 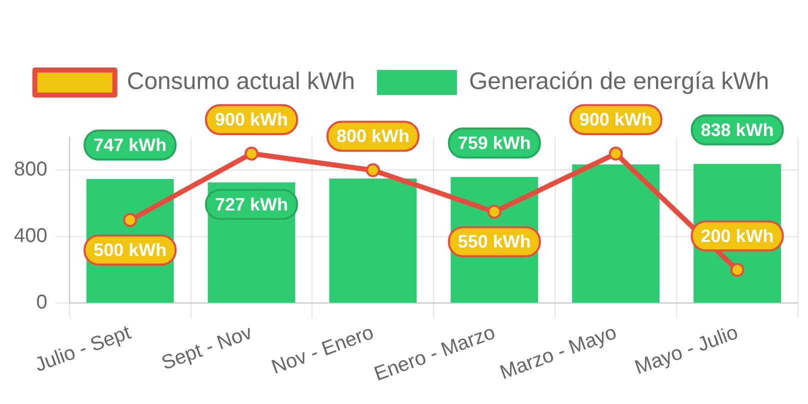 I want to click on data-label: 759 kWh, so click(x=494, y=143).